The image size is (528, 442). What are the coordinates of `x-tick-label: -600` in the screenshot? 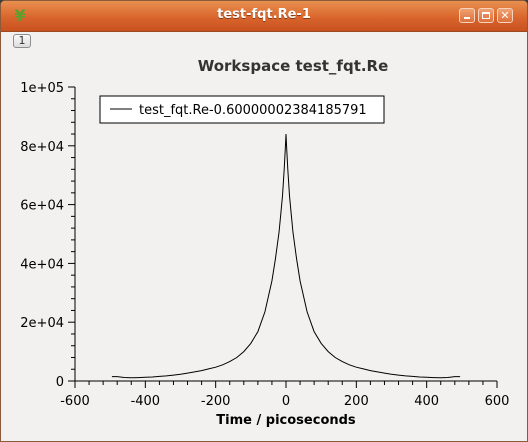 It's located at (75, 401).